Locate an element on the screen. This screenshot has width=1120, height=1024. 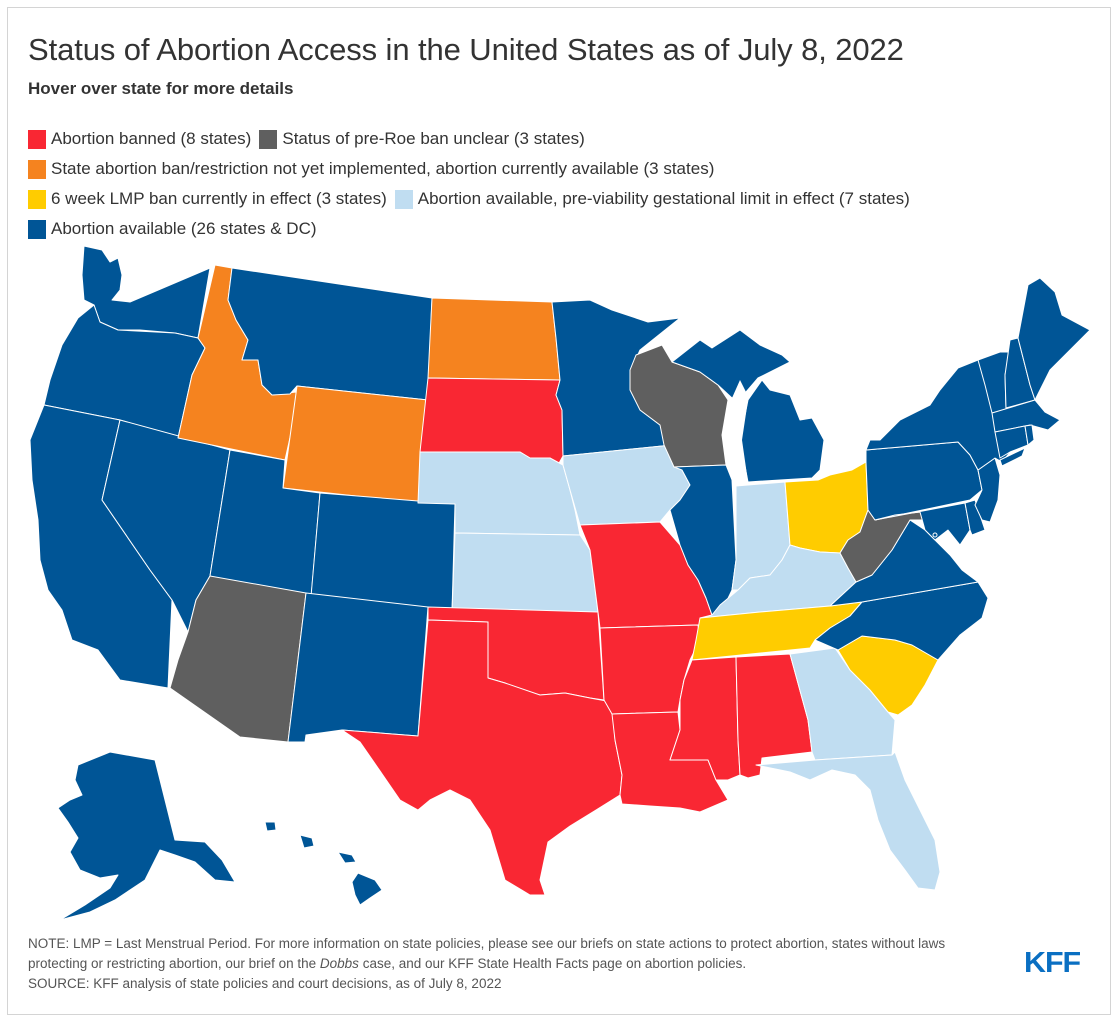
state-maine is located at coordinates (1054, 339).